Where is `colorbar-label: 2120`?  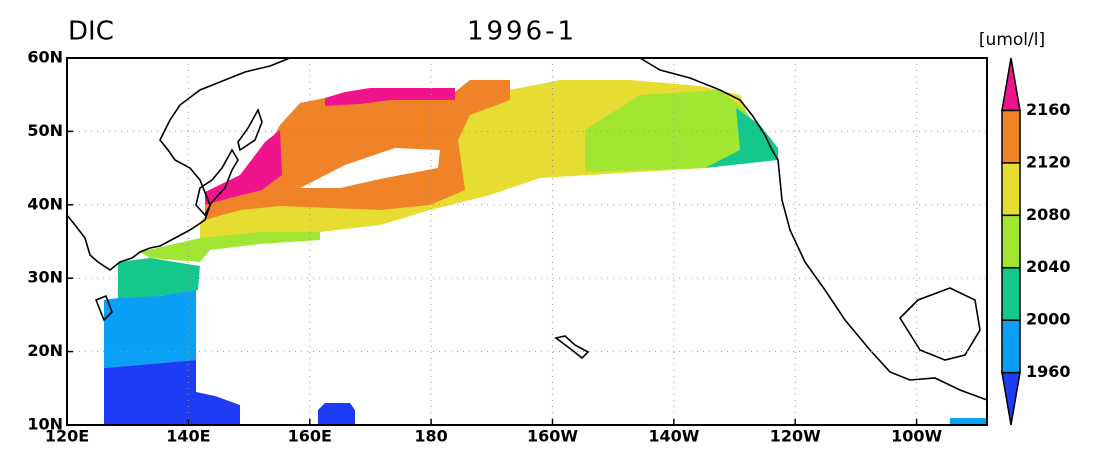 colorbar-label: 2120 is located at coordinates (1048, 161).